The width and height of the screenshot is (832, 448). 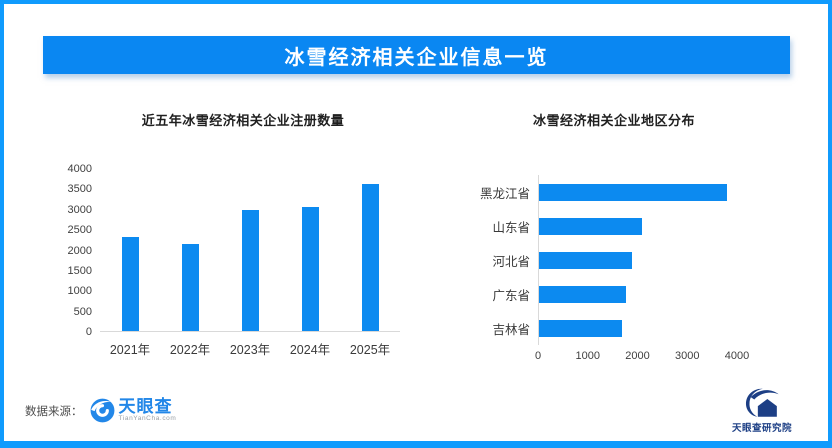 I want to click on y-tick-label: 3500, so click(x=79, y=189).